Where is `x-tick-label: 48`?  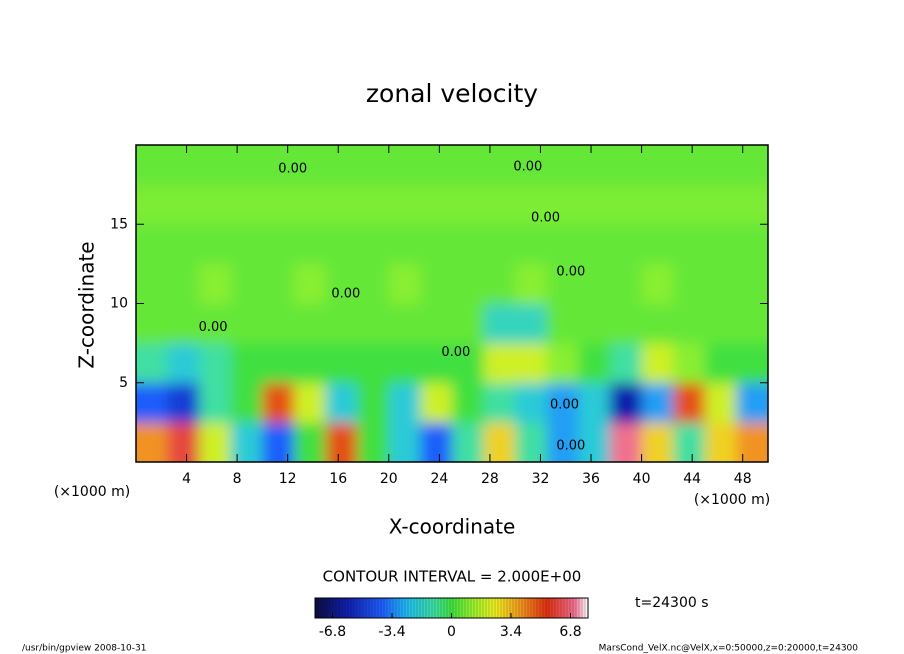 x-tick-label: 48 is located at coordinates (743, 479).